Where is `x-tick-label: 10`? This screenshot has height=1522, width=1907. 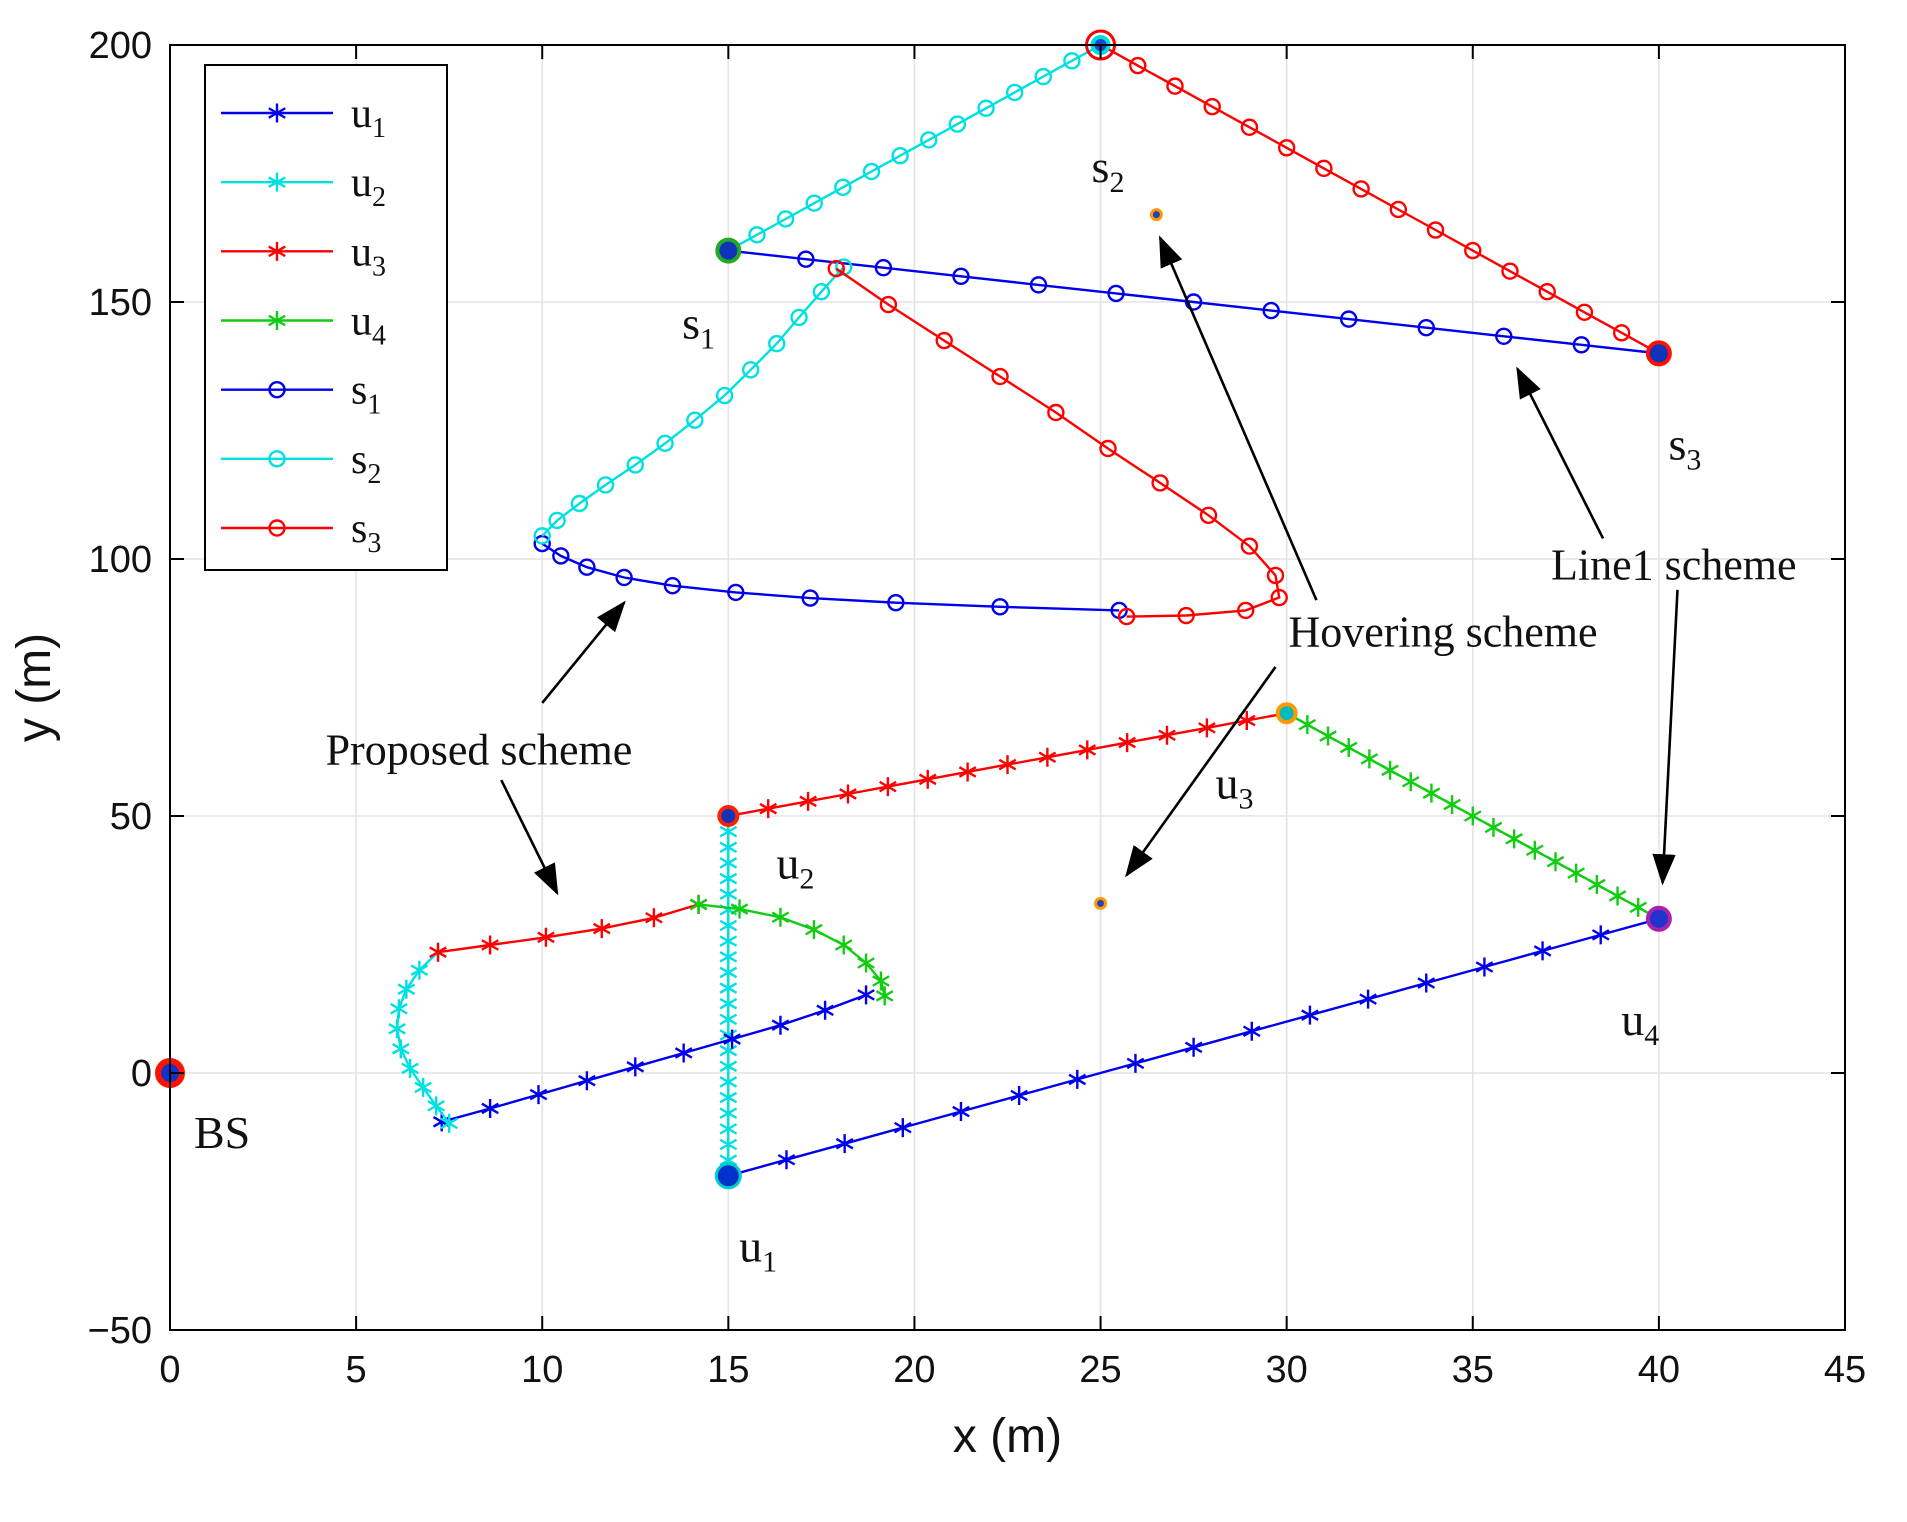 x-tick-label: 10 is located at coordinates (542, 1370).